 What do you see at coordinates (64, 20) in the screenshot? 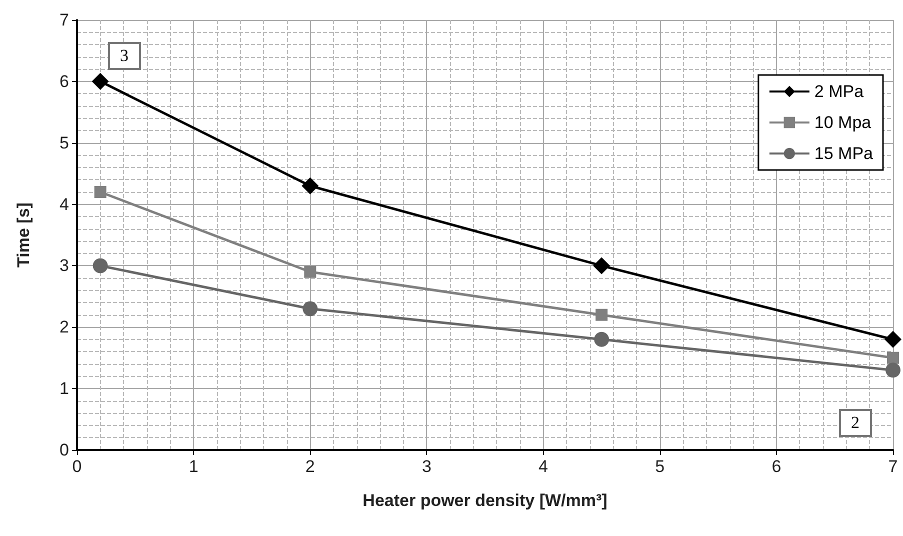
I see `y-tick-label: 7` at bounding box center [64, 20].